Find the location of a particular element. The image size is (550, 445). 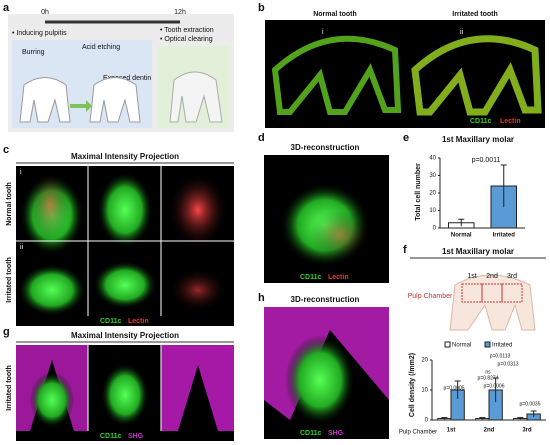

step: • Optical clearing is located at coordinates (186, 39).